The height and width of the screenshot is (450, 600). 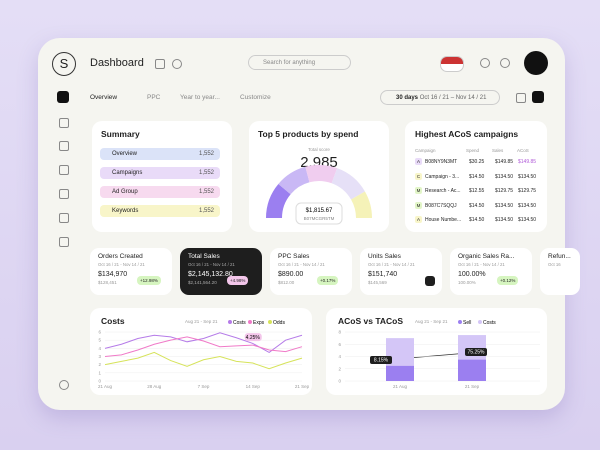 I want to click on row-icon: M, so click(x=418, y=205).